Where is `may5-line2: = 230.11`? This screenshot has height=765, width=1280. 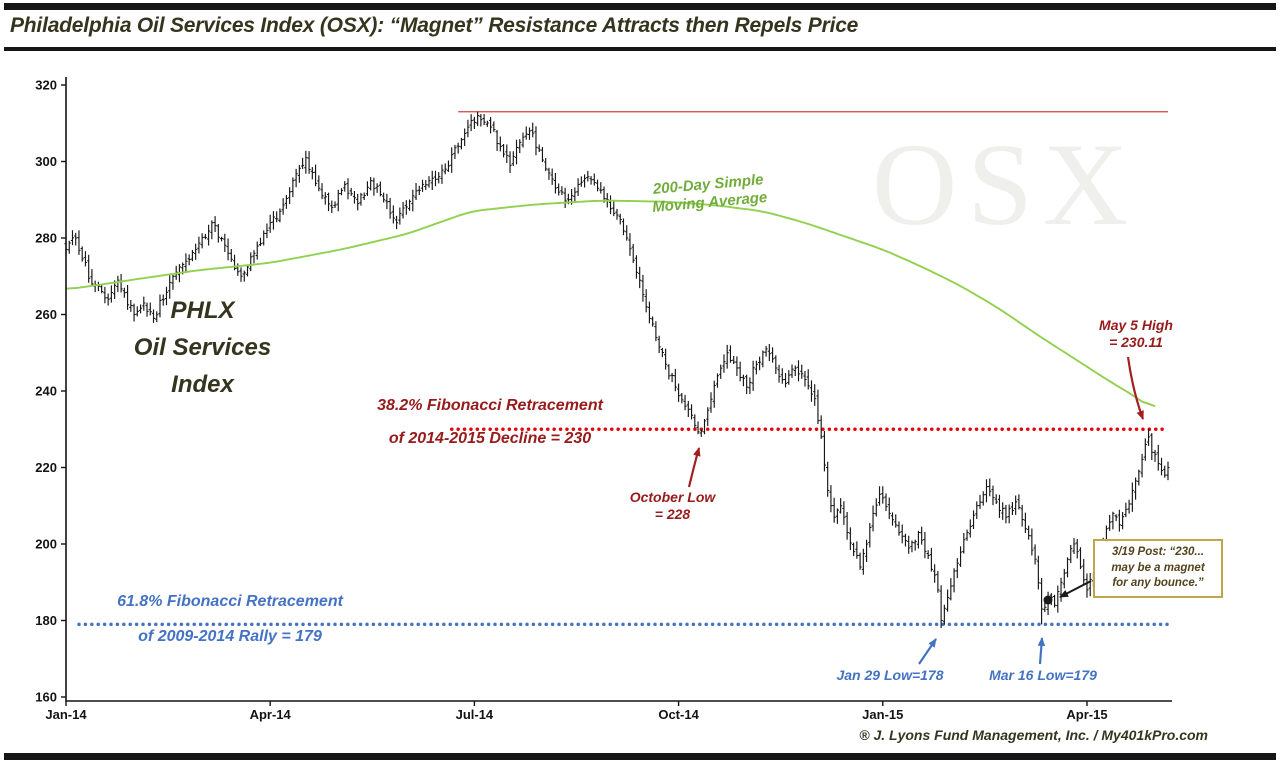
may5-line2: = 230.11 is located at coordinates (1136, 342).